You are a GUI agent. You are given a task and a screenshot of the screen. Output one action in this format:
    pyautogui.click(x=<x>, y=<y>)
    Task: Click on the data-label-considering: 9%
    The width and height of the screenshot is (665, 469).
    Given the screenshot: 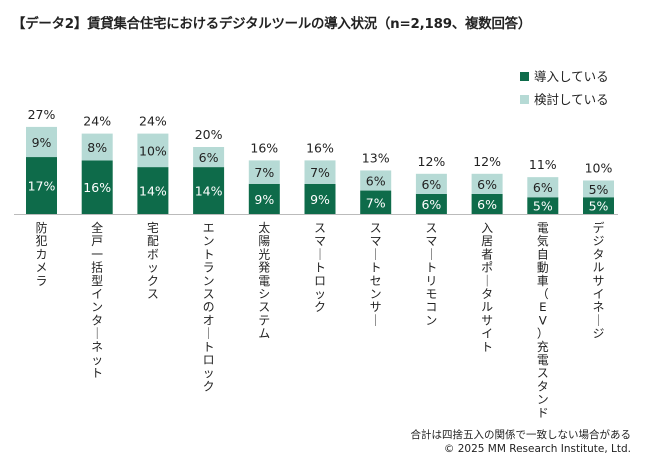 What is the action you would take?
    pyautogui.click(x=42, y=142)
    